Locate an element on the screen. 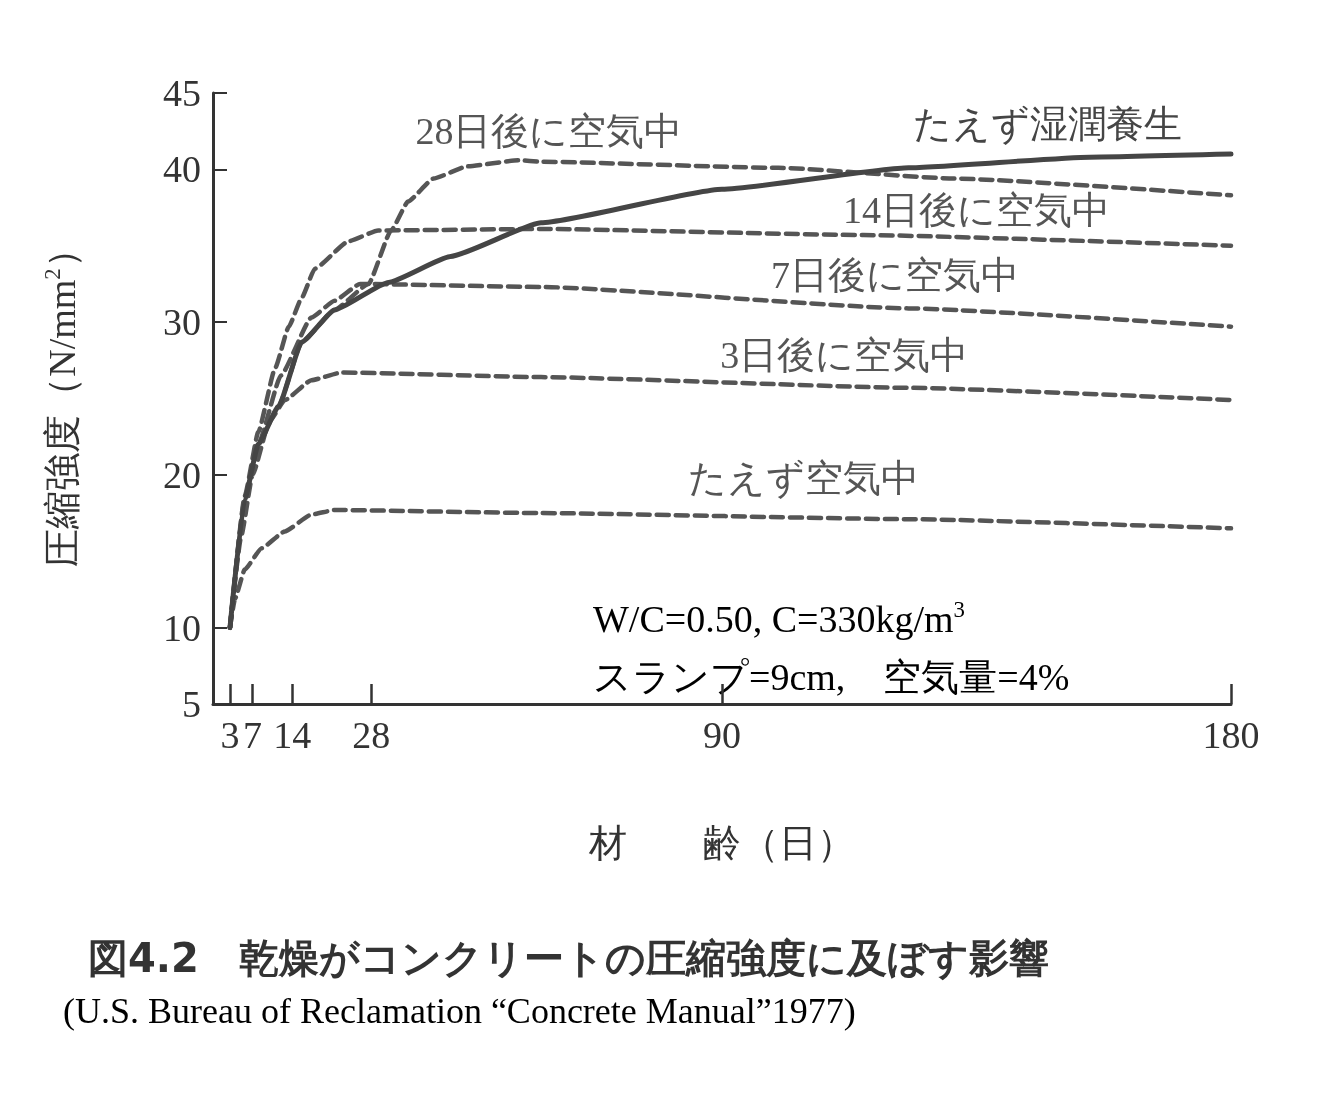 The height and width of the screenshot is (1094, 1334). y-tick-label: 45 is located at coordinates (182, 93).